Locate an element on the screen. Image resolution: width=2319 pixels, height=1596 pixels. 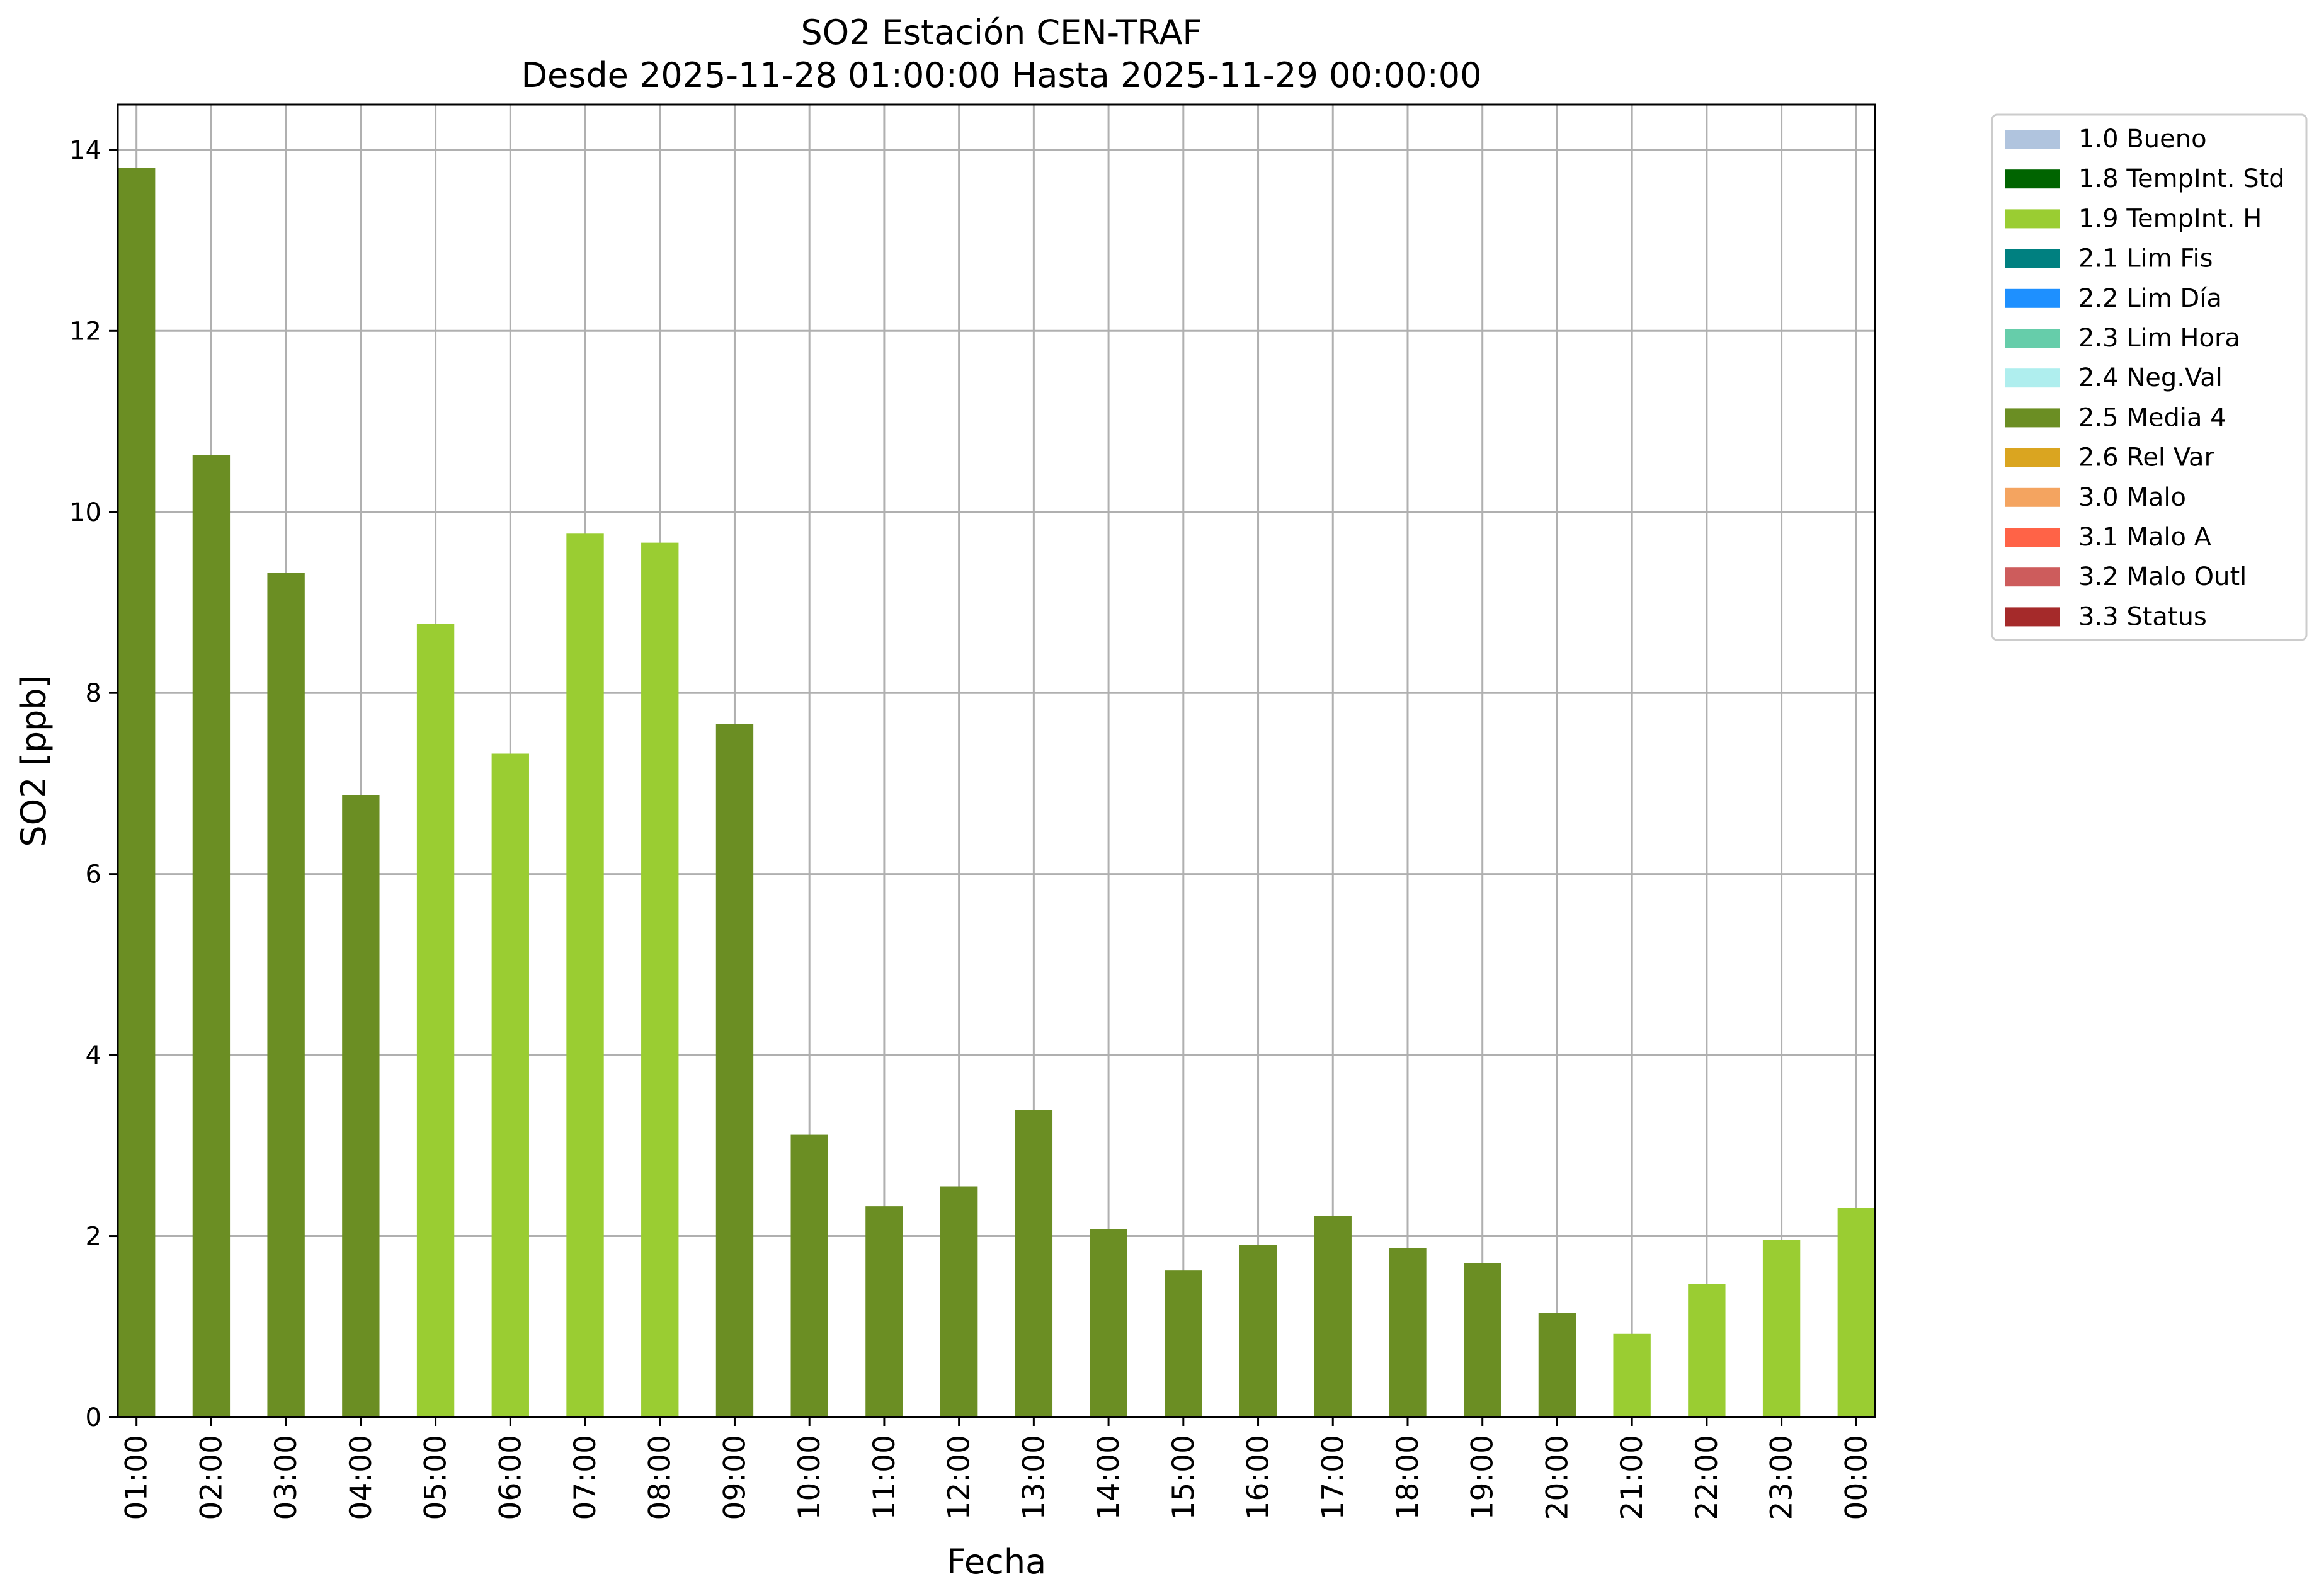
x-tick-label: 19:00 is located at coordinates (1483, 1477).